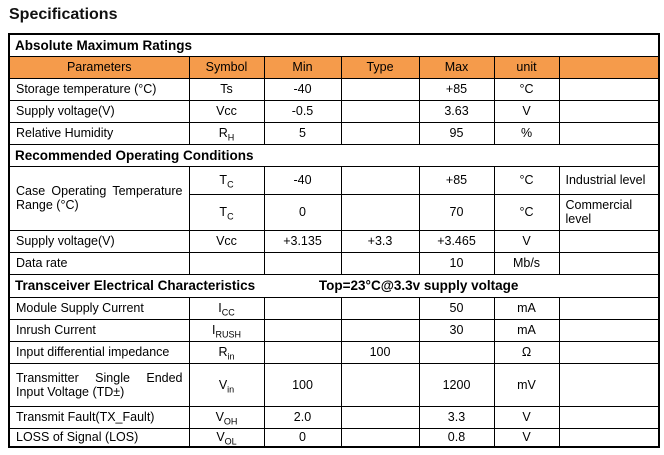  I want to click on max-cell: 50, so click(456, 308).